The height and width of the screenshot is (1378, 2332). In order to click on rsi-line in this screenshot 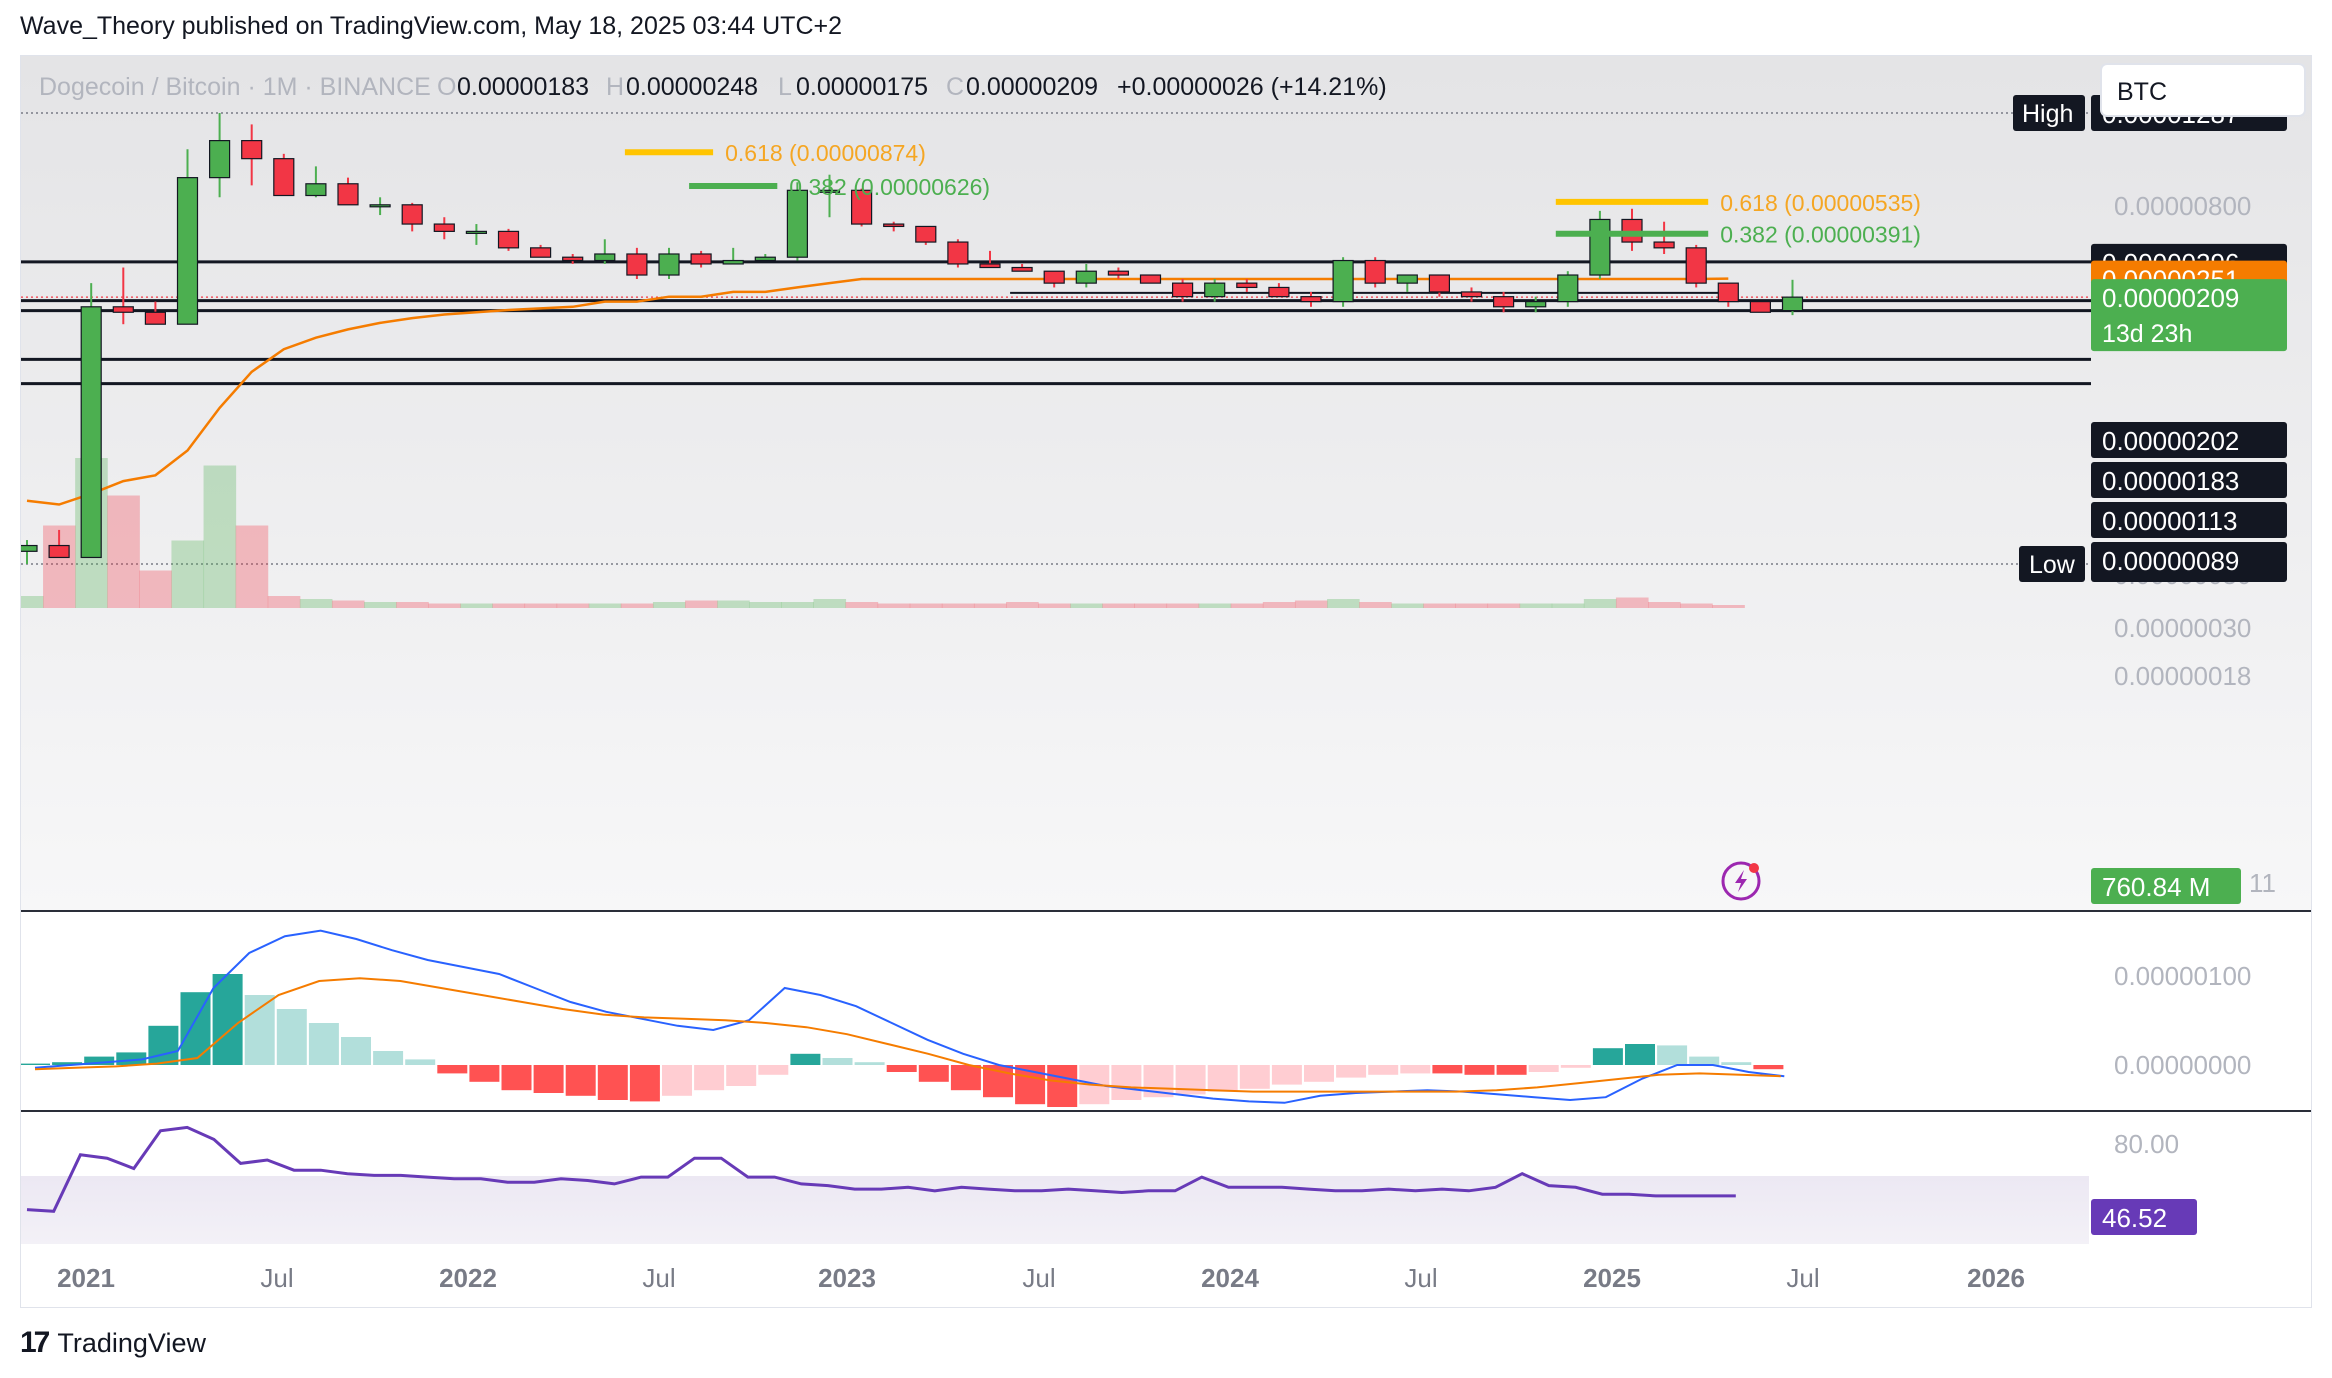, I will do `click(881, 1169)`.